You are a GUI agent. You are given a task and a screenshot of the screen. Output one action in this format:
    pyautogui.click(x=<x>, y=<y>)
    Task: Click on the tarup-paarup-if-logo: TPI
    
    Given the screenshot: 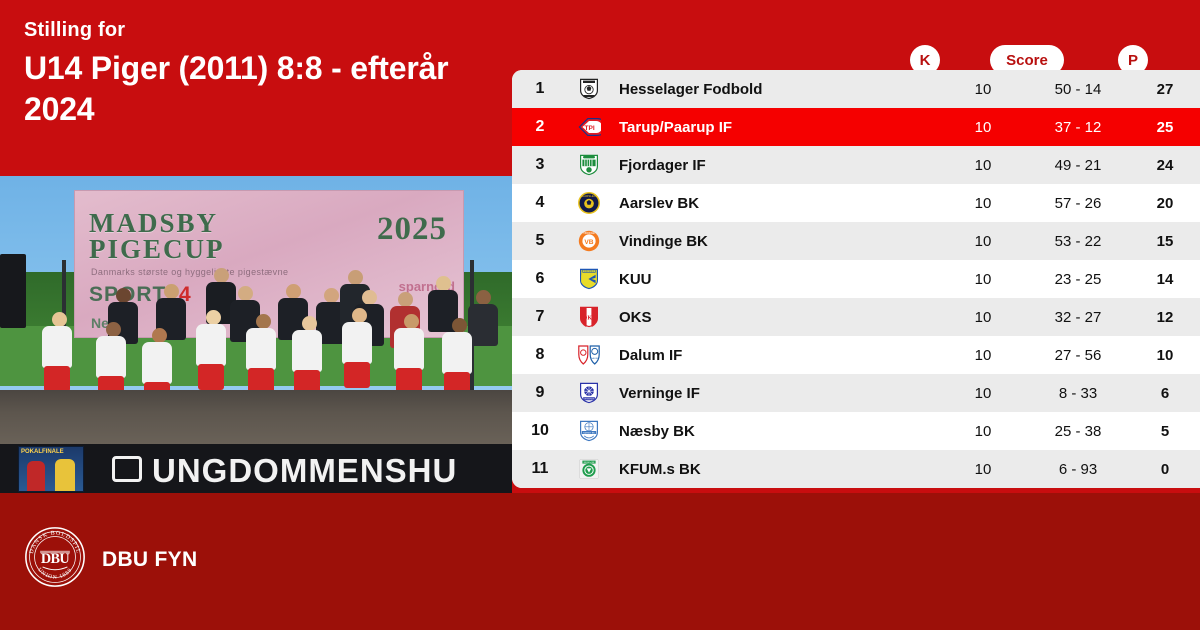 What is the action you would take?
    pyautogui.click(x=589, y=127)
    